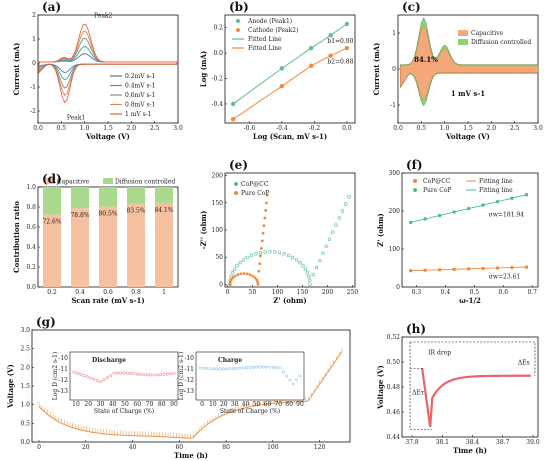 This screenshot has width=554, height=461. Describe the element at coordinates (532, 292) in the screenshot. I see `x-tick-label: 0.7` at that location.